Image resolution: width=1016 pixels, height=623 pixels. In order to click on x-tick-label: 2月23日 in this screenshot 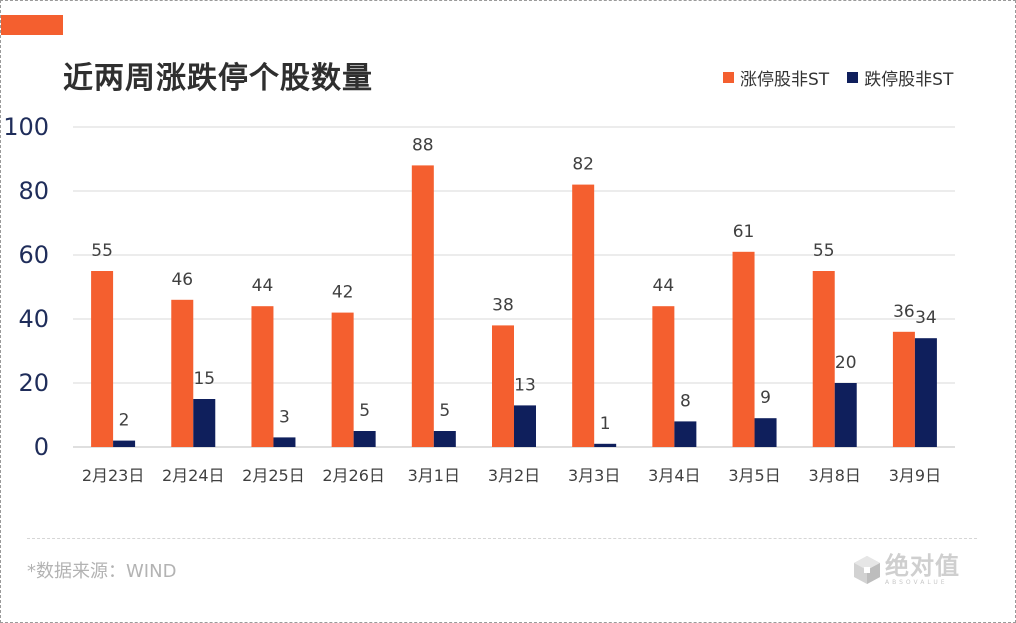, I will do `click(113, 475)`.